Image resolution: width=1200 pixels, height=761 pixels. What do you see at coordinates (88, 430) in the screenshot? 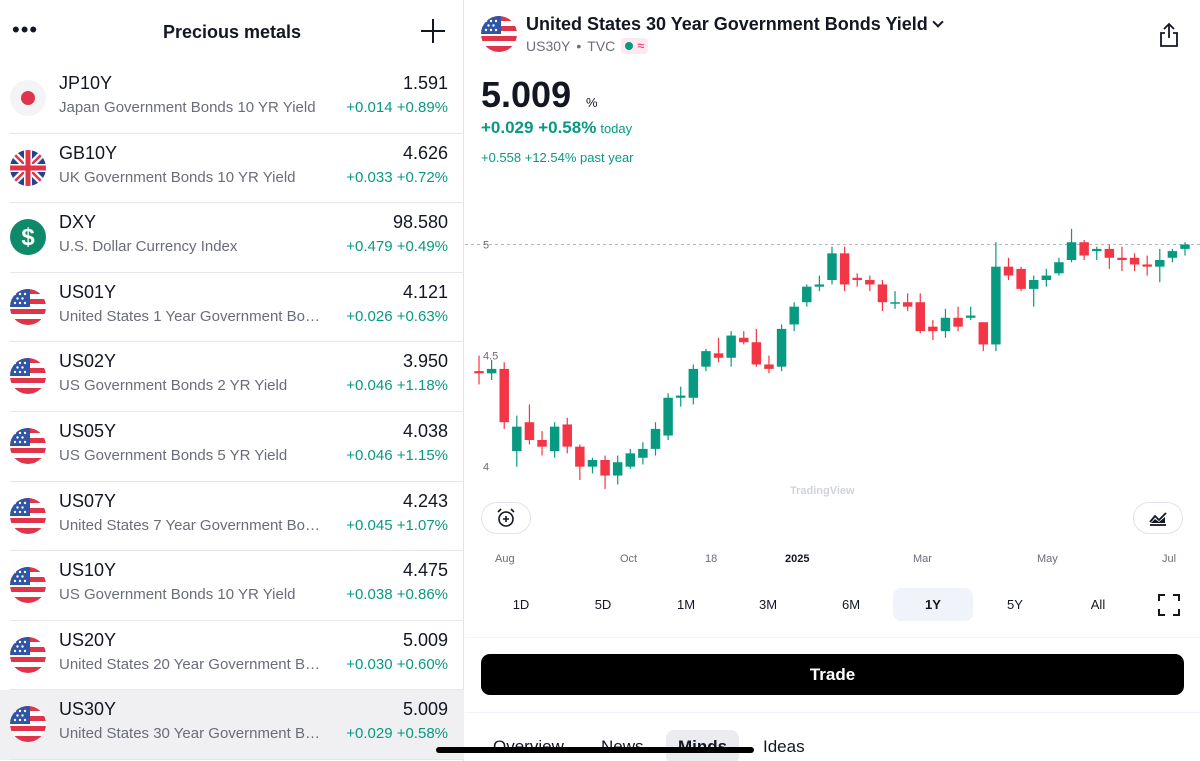
I see `row-symbol: US05Y` at bounding box center [88, 430].